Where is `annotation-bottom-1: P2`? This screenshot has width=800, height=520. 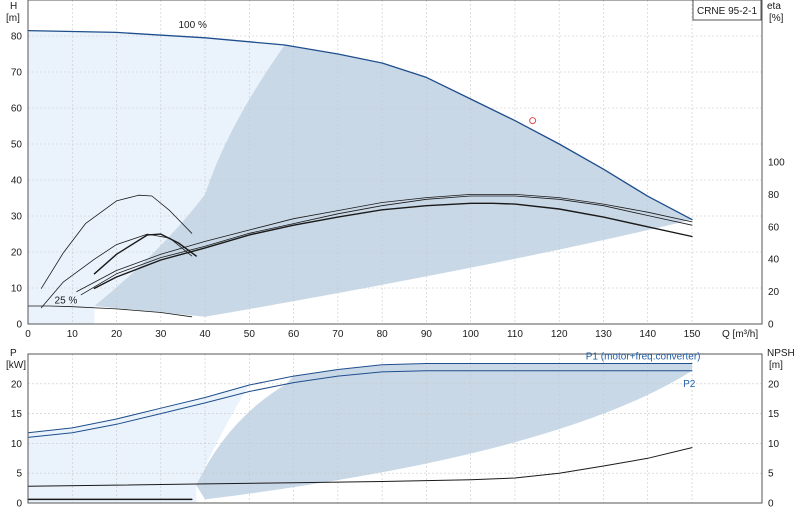 annotation-bottom-1: P2 is located at coordinates (689, 384).